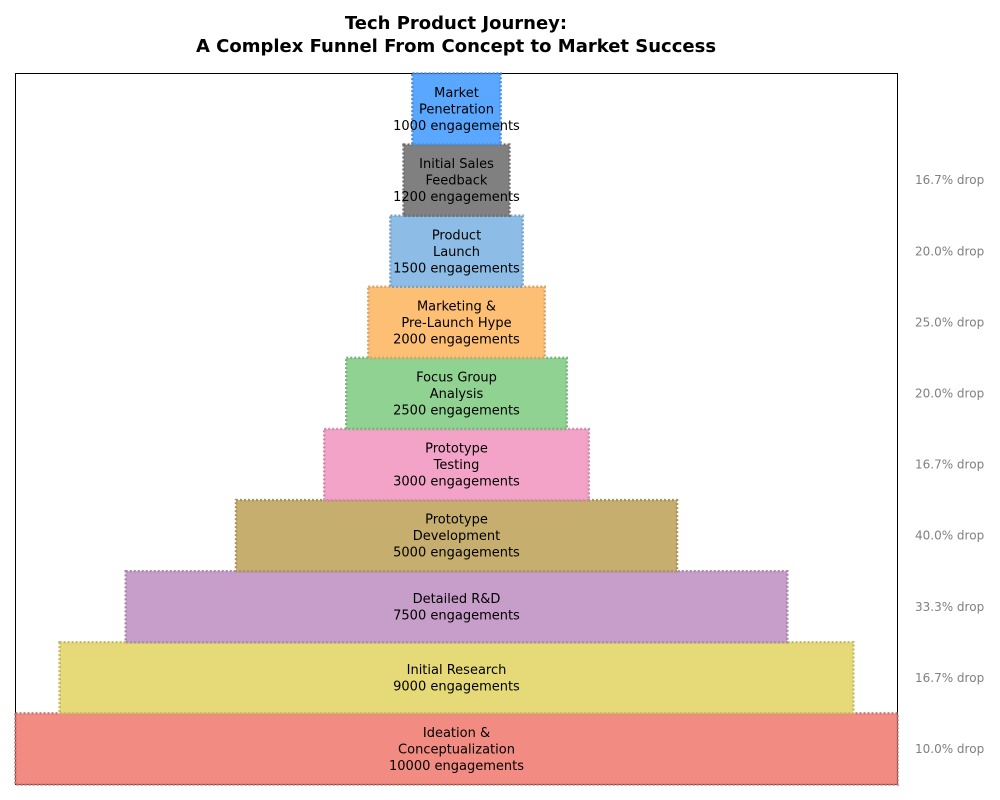 The width and height of the screenshot is (1000, 800). What do you see at coordinates (949, 322) in the screenshot?
I see `drop-percentage-label: 25.0% drop` at bounding box center [949, 322].